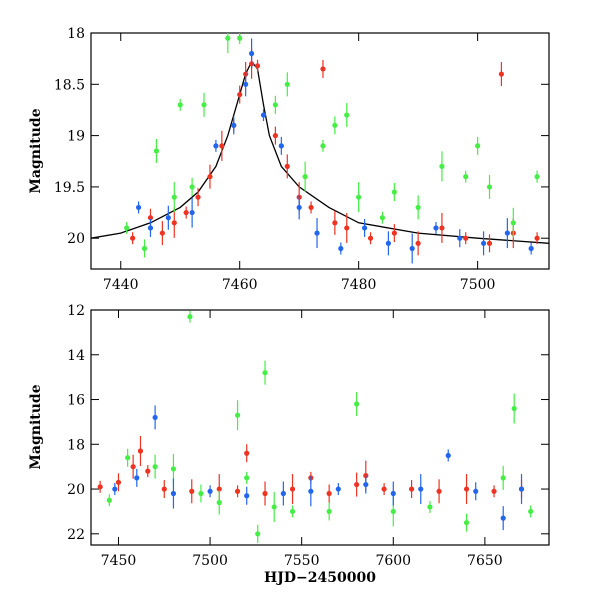 The width and height of the screenshot is (600, 600). Describe the element at coordinates (76, 356) in the screenshot. I see `bottom-y-tick-label: 14` at that location.